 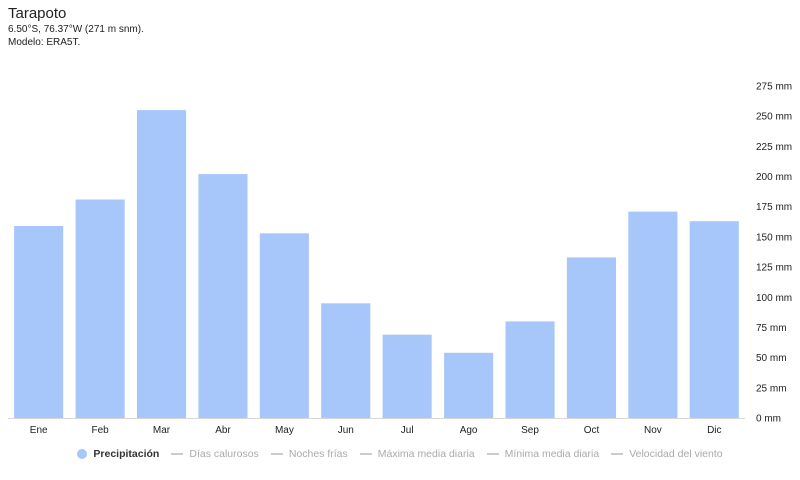 I want to click on location-coordinates: 6.50°S, 76.37°W (271 m snm)., so click(x=76, y=29).